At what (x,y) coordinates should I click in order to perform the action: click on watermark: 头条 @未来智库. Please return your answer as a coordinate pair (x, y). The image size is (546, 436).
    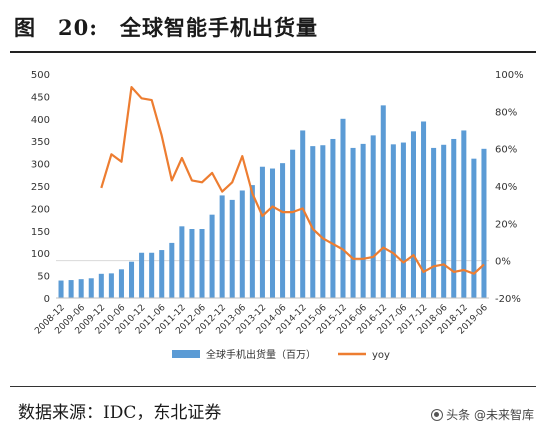
    Looking at the image, I should click on (482, 414).